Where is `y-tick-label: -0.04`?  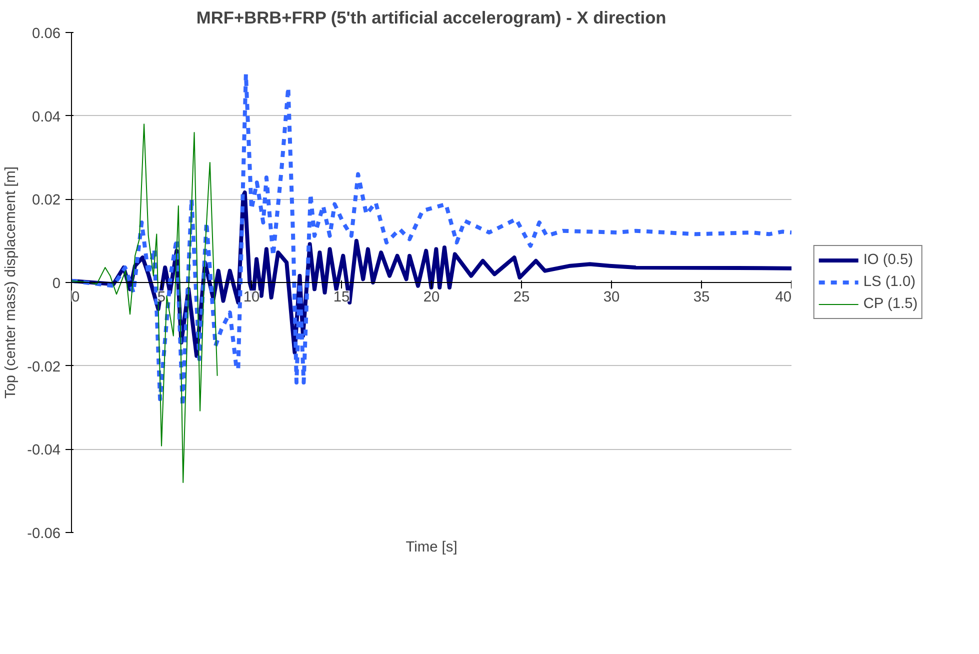 y-tick-label: -0.04 is located at coordinates (43, 450).